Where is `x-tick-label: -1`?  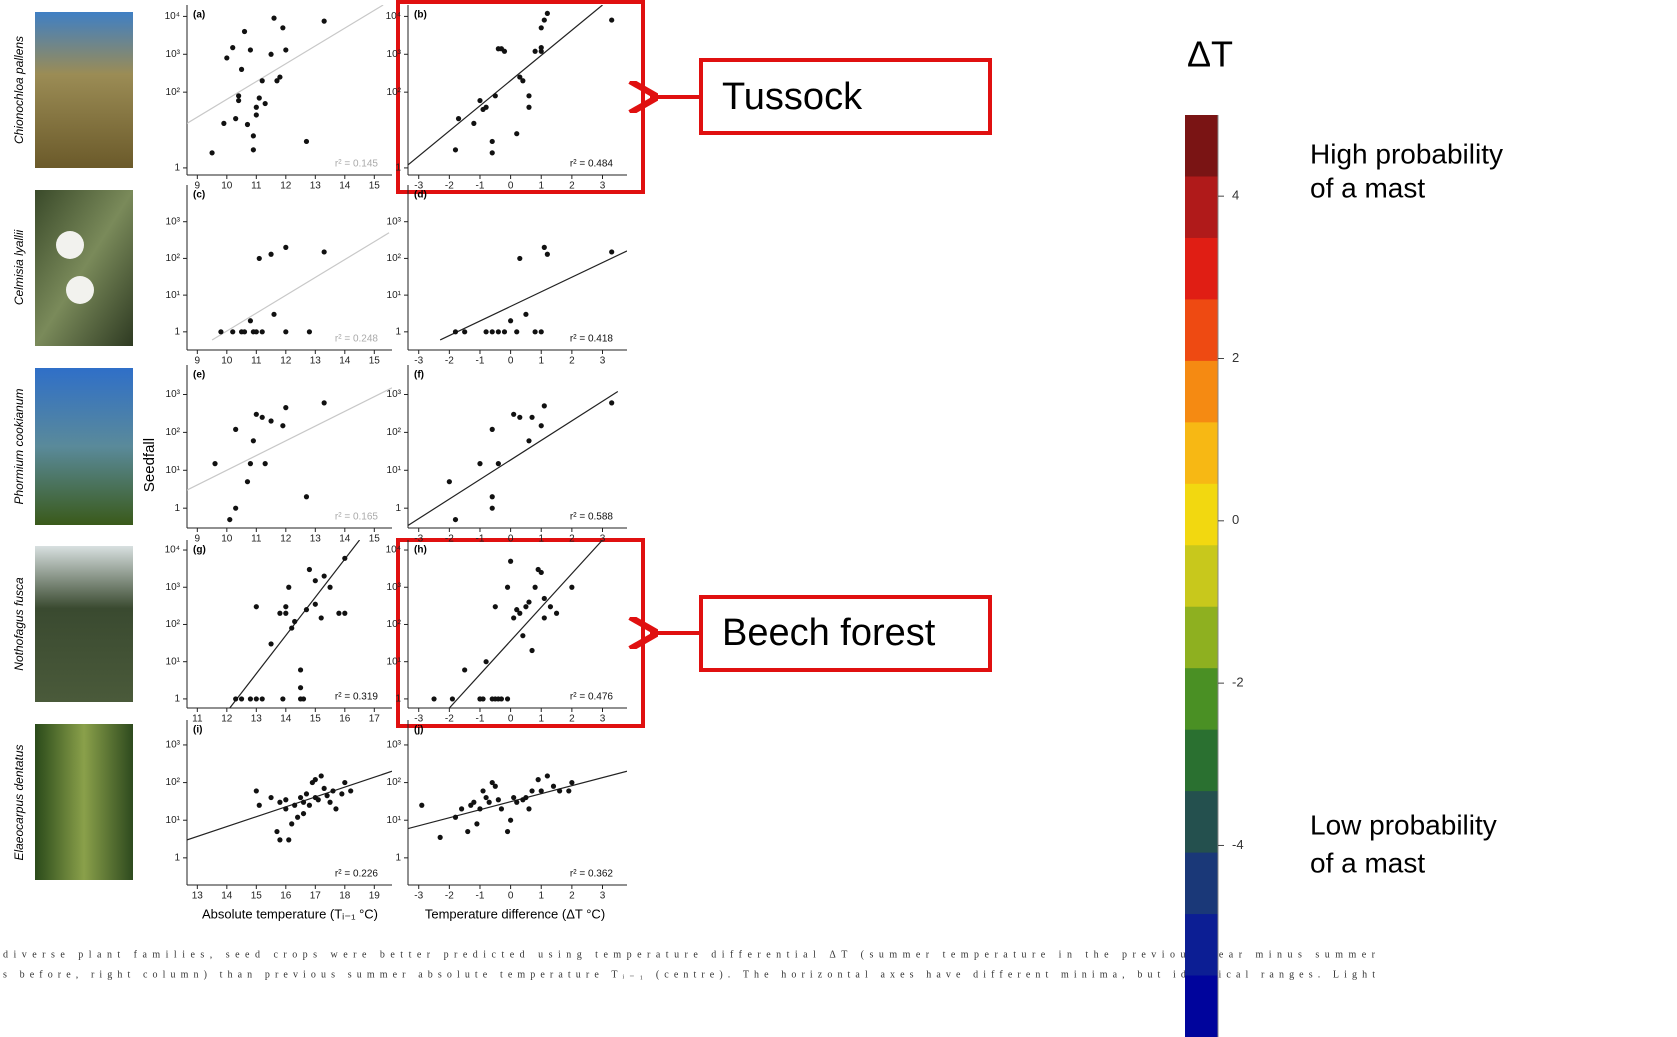
x-tick-label: -1 is located at coordinates (480, 361).